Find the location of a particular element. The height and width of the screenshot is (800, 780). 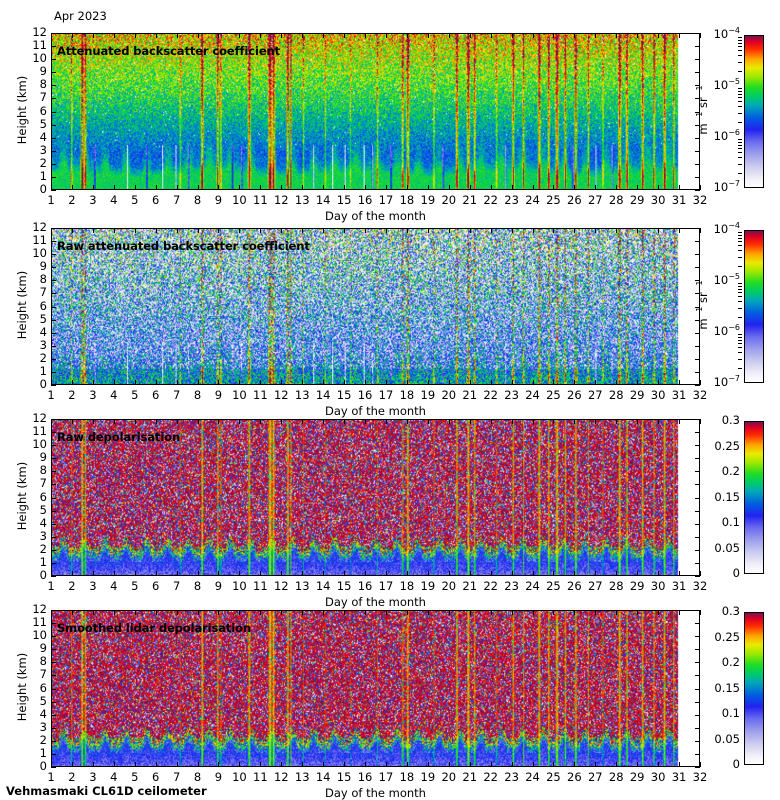

x-tick-label: 24 is located at coordinates (532, 200).